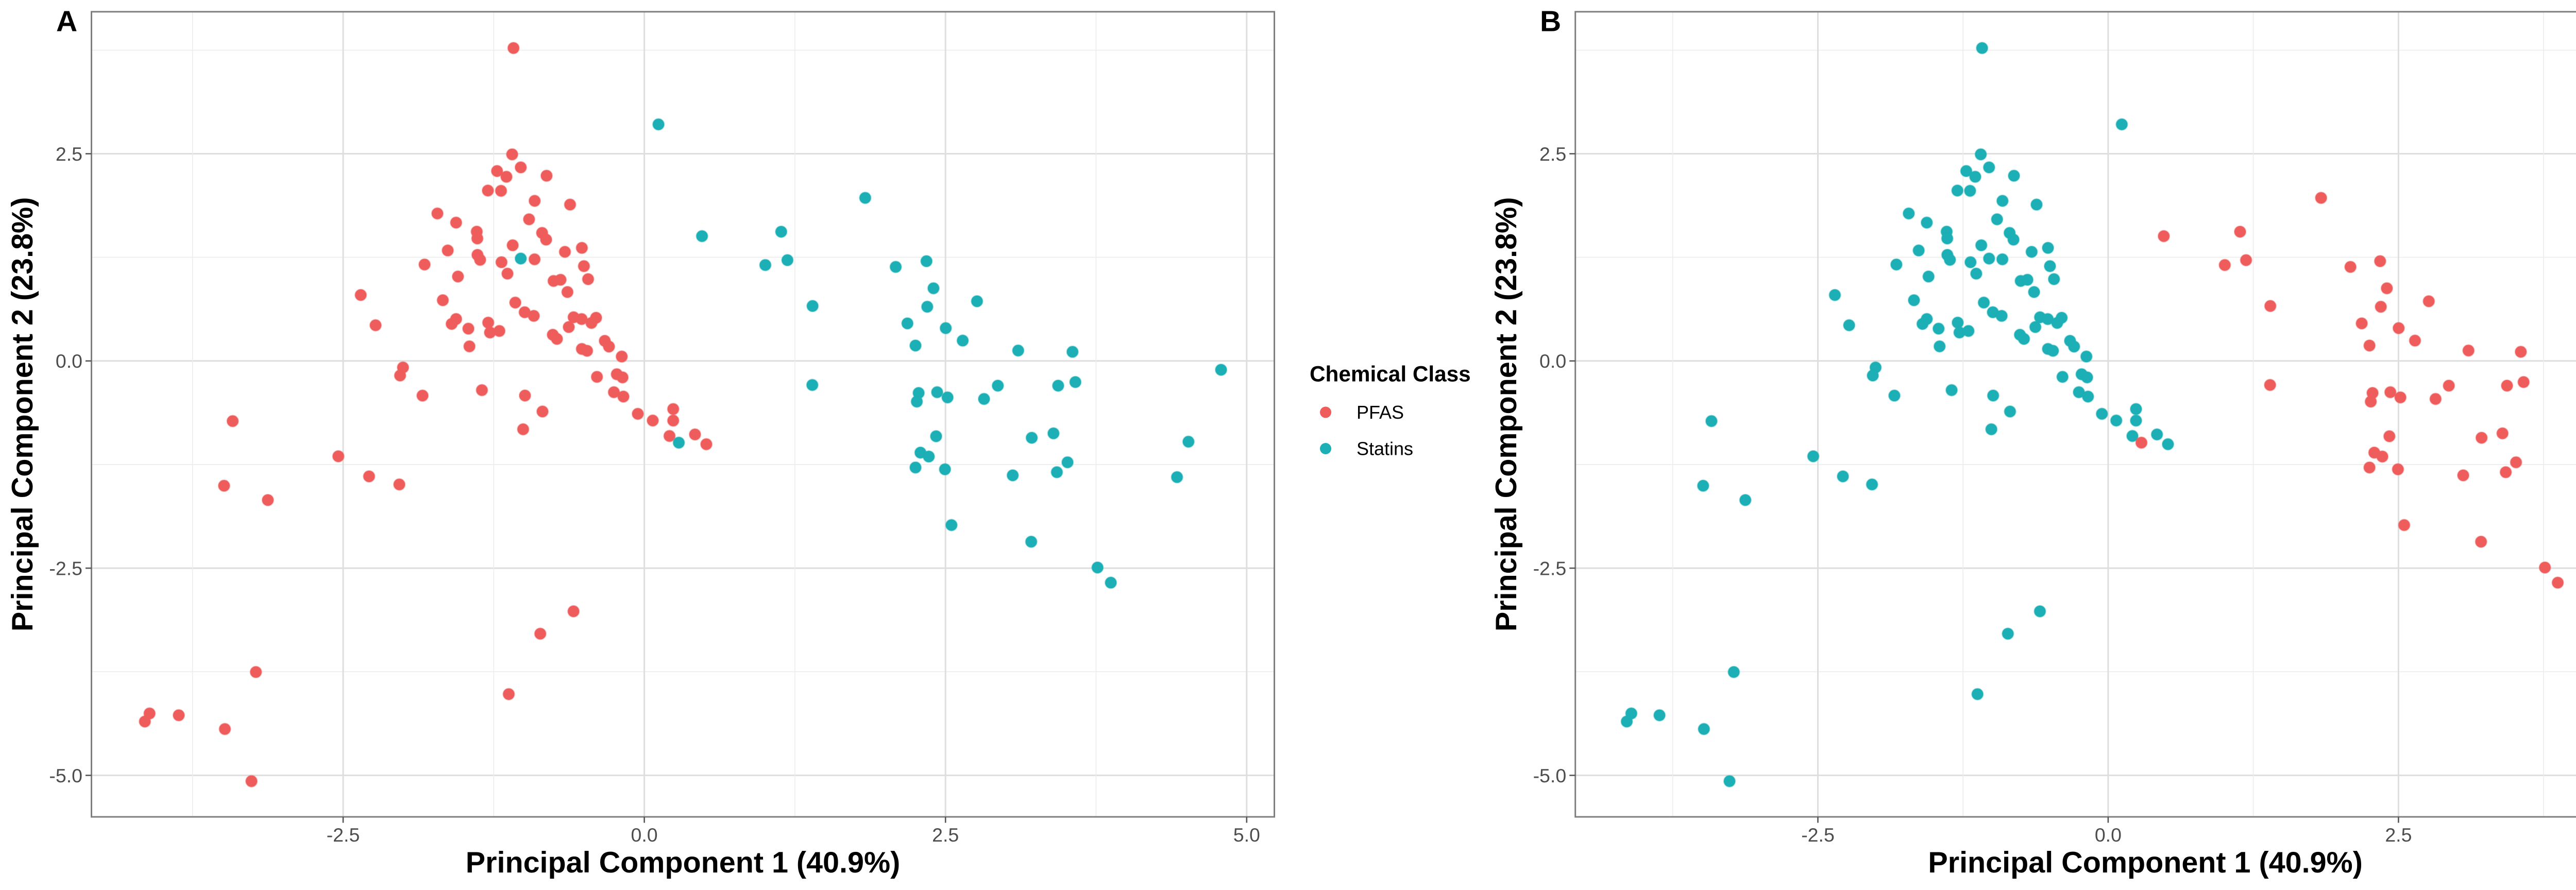 This screenshot has width=2576, height=890. Describe the element at coordinates (66, 21) in the screenshot. I see `svg-text: A` at that location.